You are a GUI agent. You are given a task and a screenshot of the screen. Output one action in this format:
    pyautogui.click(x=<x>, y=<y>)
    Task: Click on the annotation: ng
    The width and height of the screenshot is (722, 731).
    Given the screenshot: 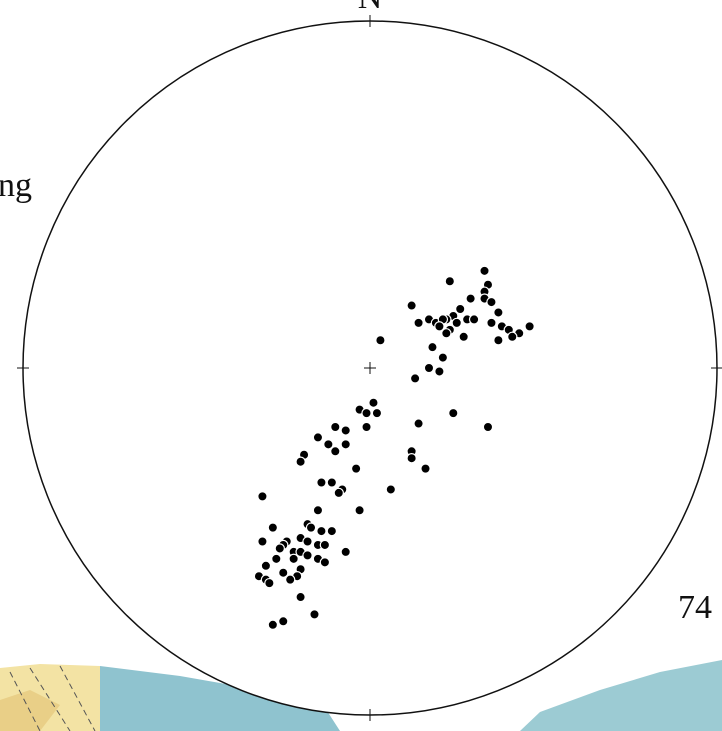 What is the action you would take?
    pyautogui.click(x=16, y=185)
    